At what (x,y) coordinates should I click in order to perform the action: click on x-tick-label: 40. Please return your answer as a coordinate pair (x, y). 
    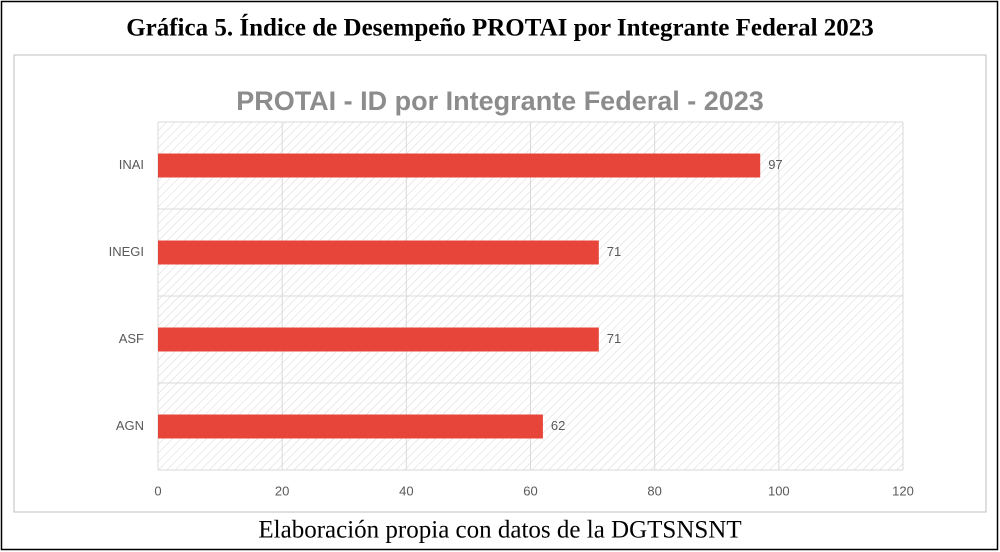
    Looking at the image, I should click on (406, 490).